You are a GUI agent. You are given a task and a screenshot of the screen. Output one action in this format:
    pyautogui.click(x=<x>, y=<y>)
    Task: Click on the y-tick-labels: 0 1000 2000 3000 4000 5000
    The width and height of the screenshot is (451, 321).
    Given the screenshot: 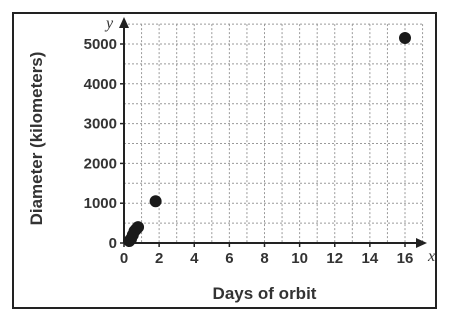 What is the action you would take?
    pyautogui.click(x=104, y=144)
    